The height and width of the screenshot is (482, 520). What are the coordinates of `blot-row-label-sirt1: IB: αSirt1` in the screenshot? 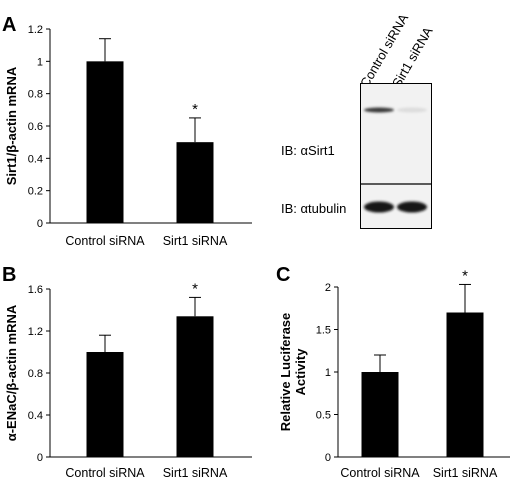 It's located at (308, 150).